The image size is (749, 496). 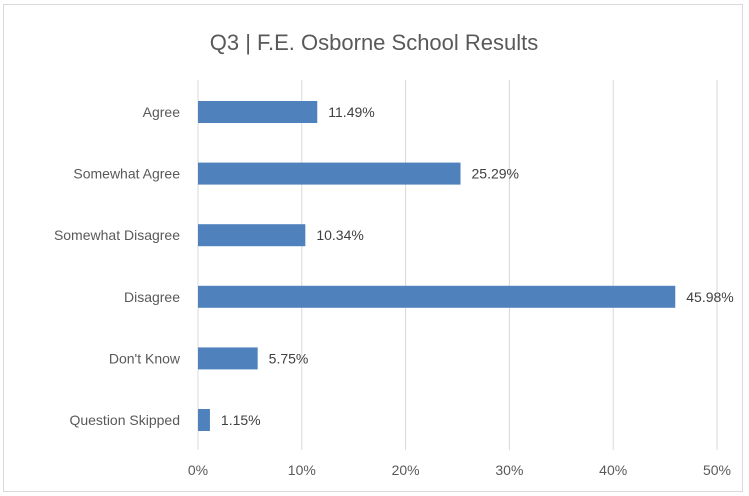 What do you see at coordinates (339, 235) in the screenshot?
I see `data-label: 10.34%` at bounding box center [339, 235].